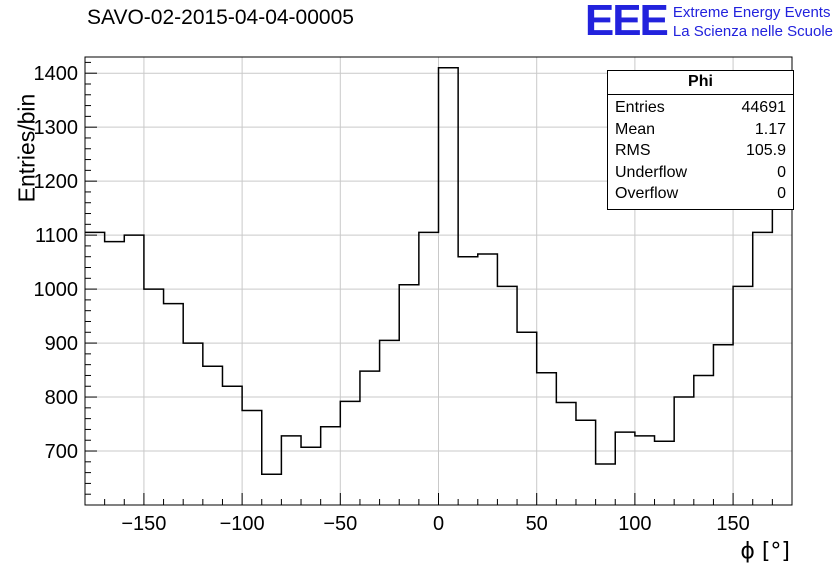 This screenshot has width=836, height=572. I want to click on svg-text: 700, so click(61, 452).